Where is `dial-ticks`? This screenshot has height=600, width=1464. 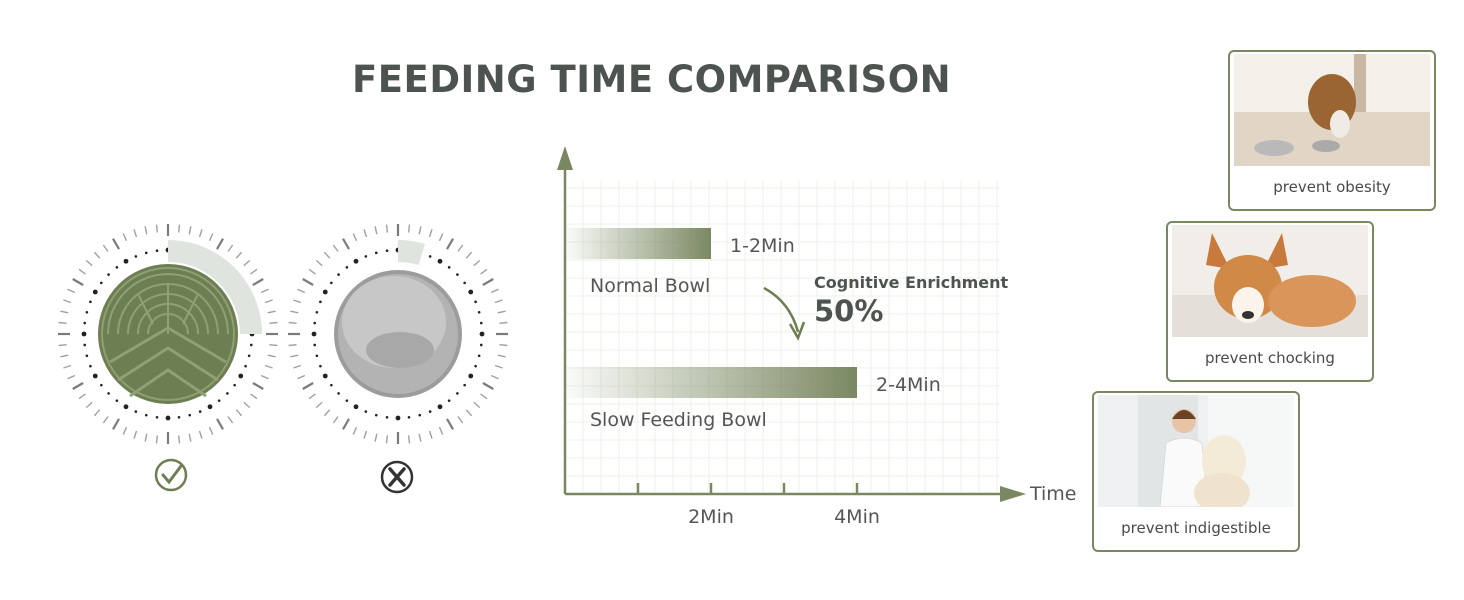
dial-ticks is located at coordinates (398, 334).